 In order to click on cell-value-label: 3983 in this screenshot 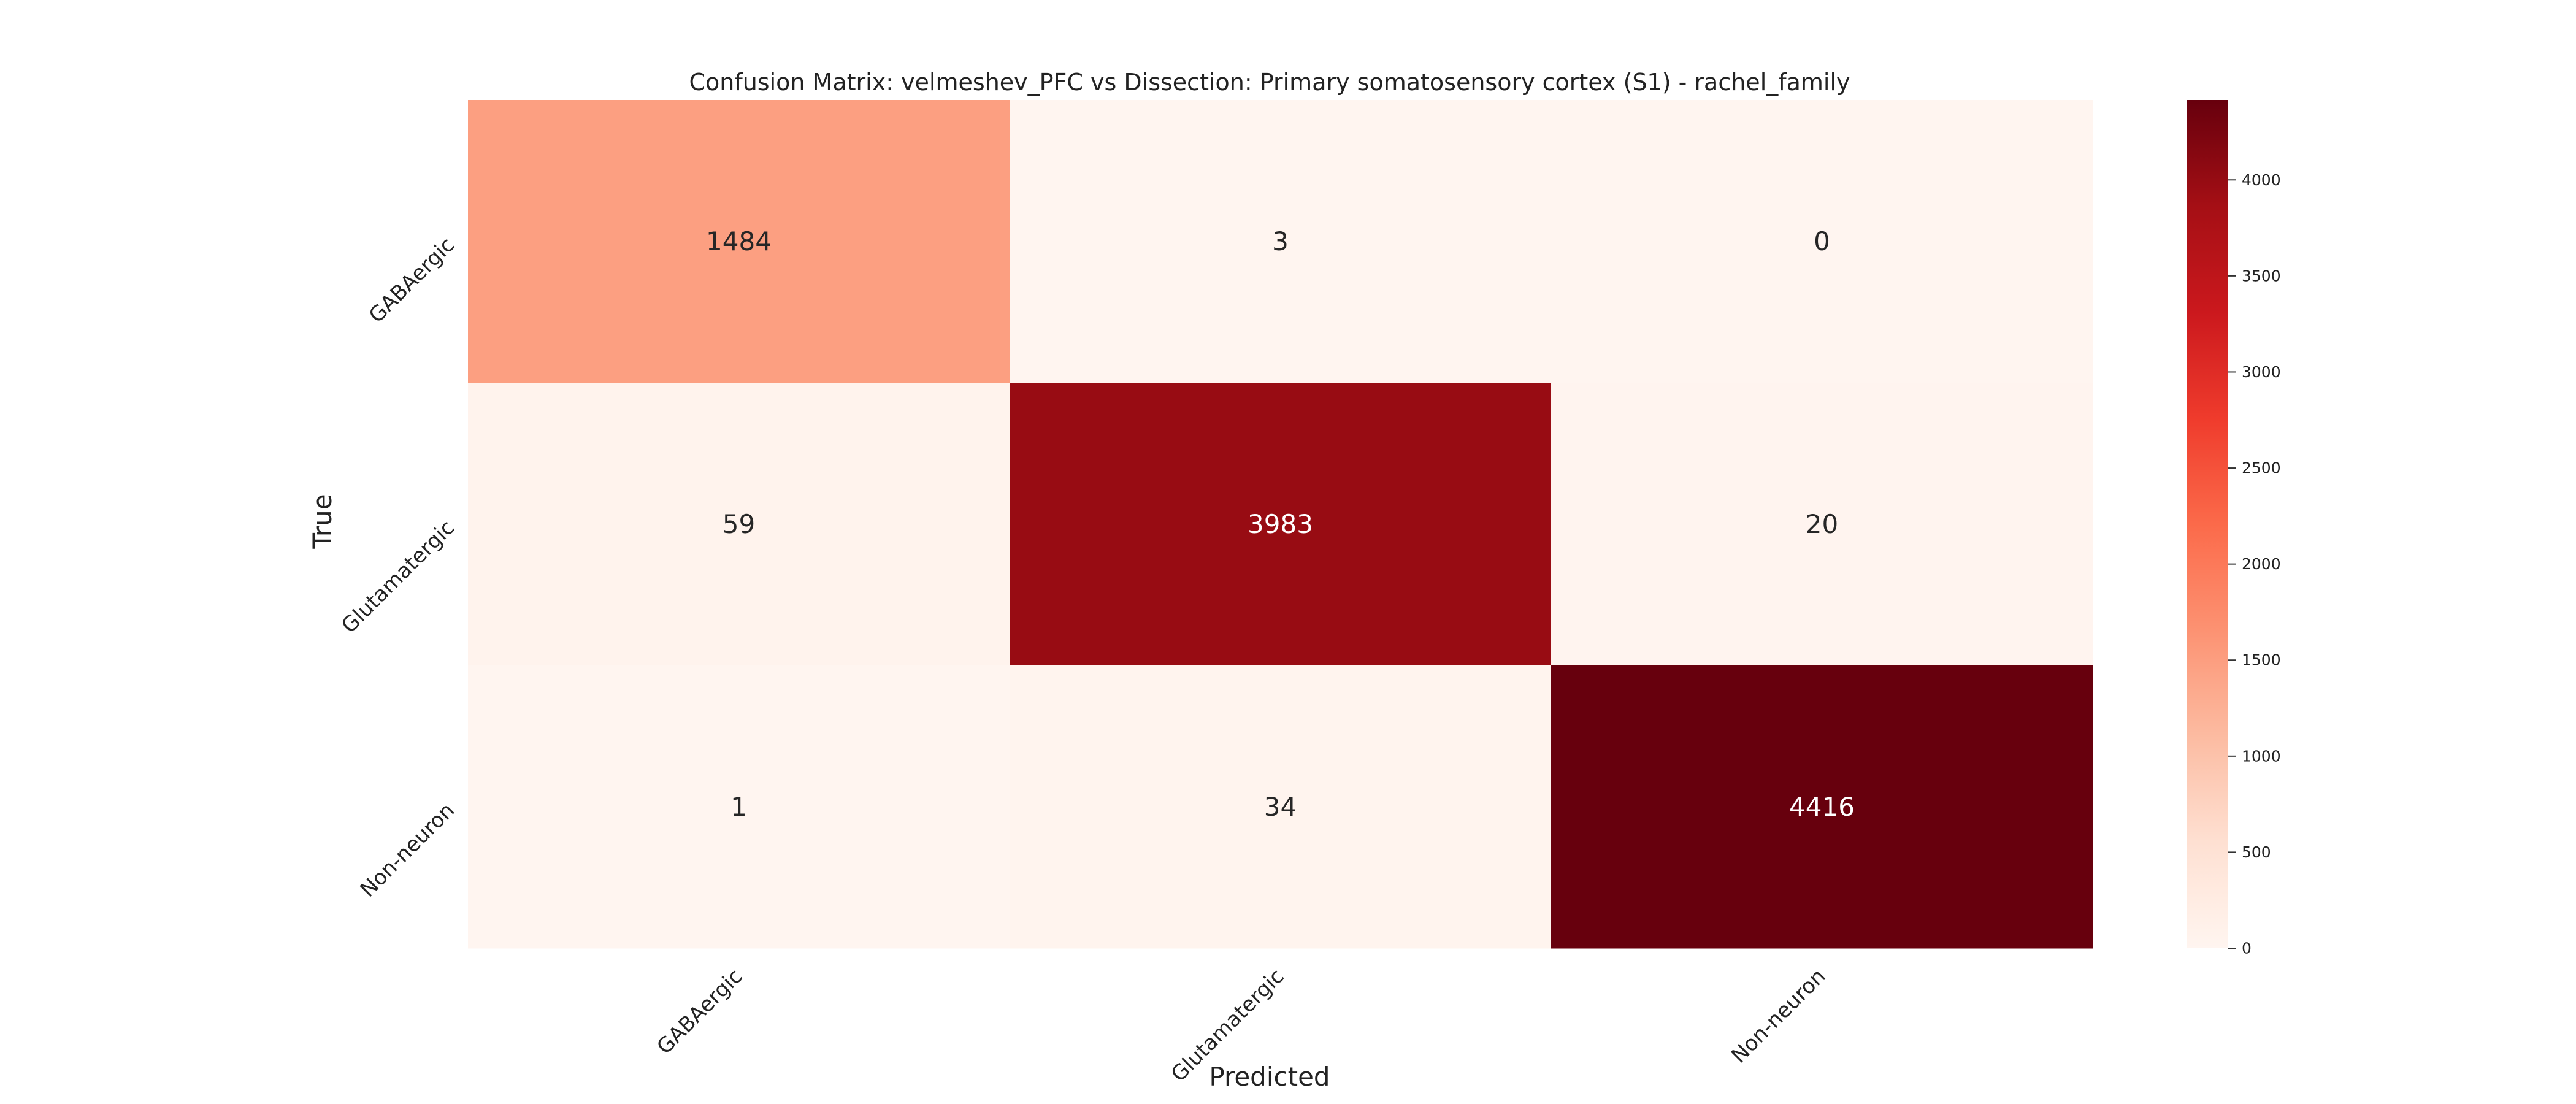, I will do `click(1280, 524)`.